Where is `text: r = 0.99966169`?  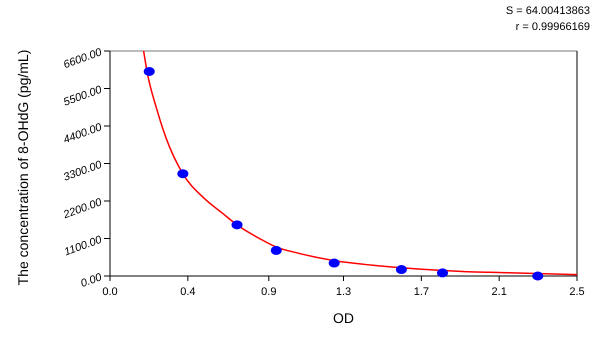
text: r = 0.99966169 is located at coordinates (553, 27).